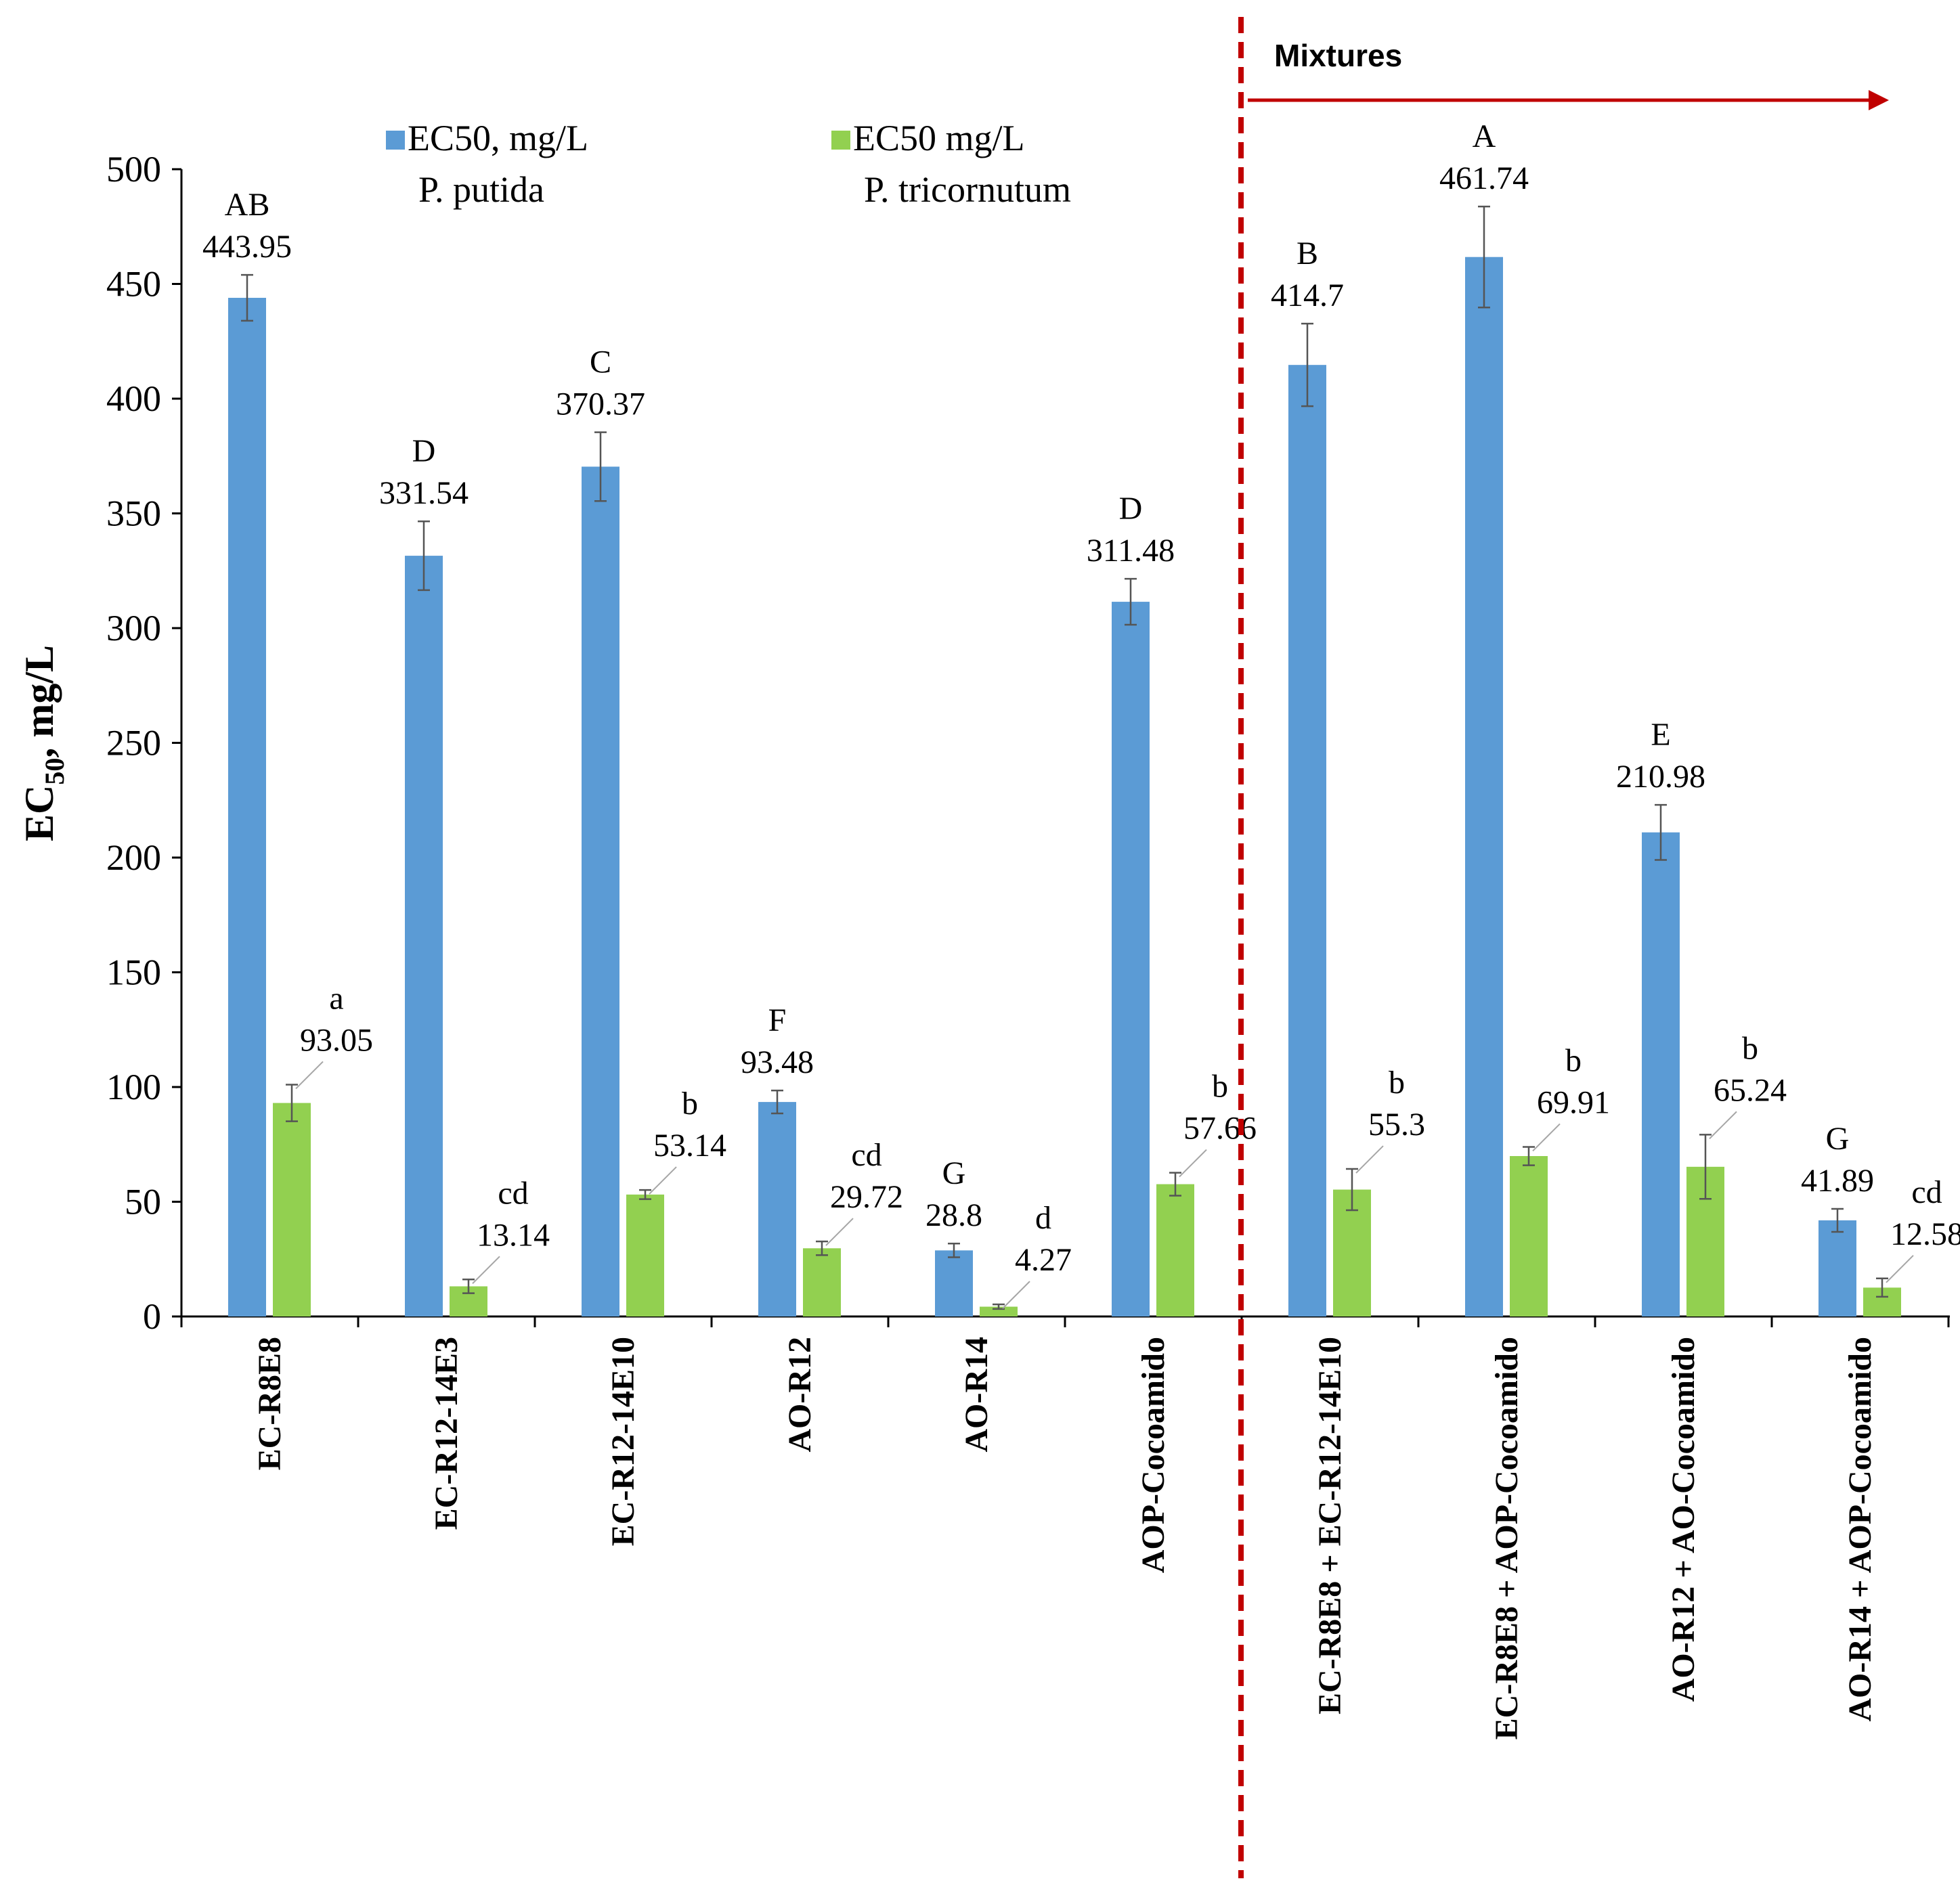  What do you see at coordinates (270, 1403) in the screenshot?
I see `category-label: EC-R8E8` at bounding box center [270, 1403].